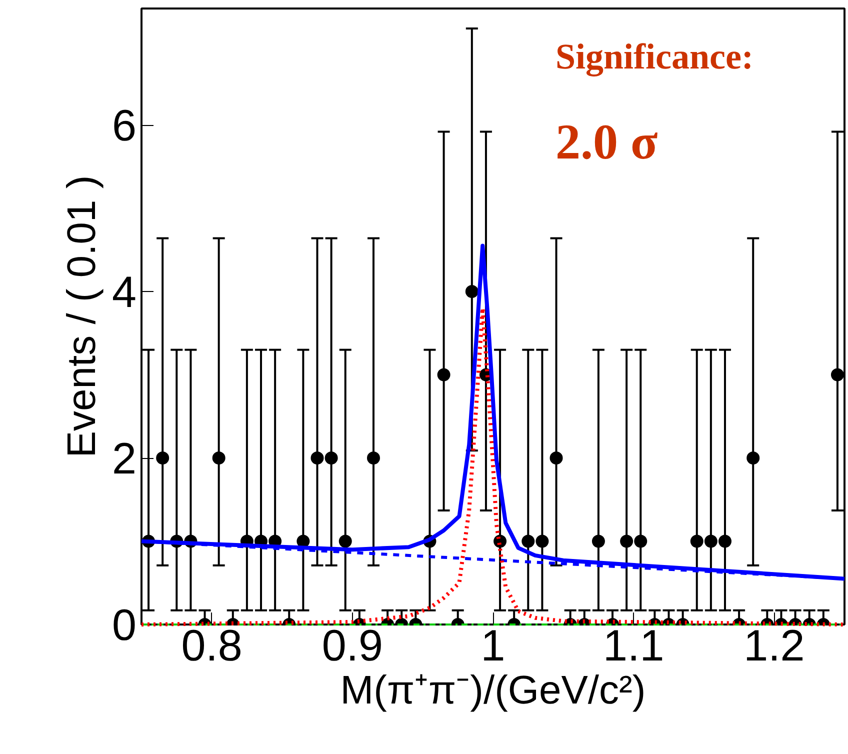  Describe the element at coordinates (352, 646) in the screenshot. I see `x-tick-label: 0.9` at that location.